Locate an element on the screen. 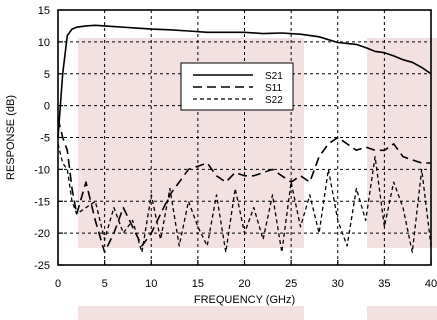 This screenshot has height=320, width=437. y-tick-label: 10 is located at coordinates (44, 43).